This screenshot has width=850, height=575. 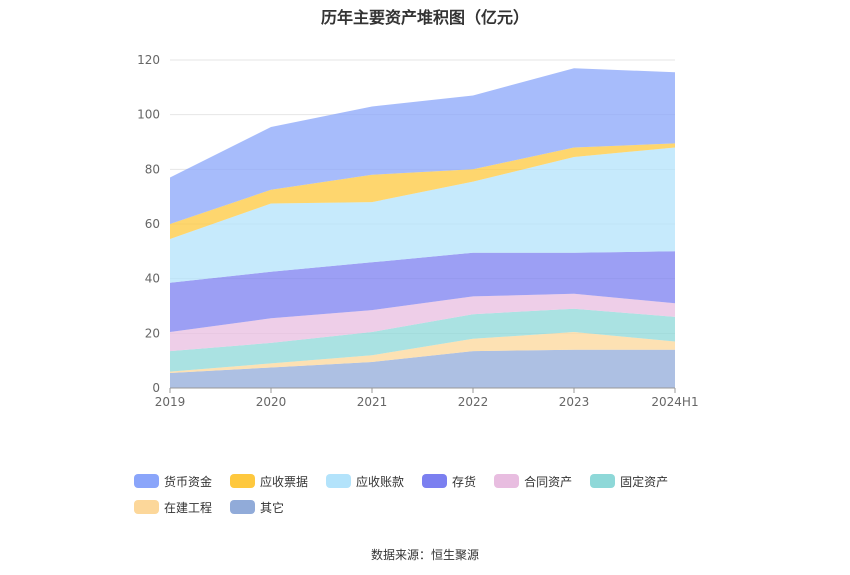 What do you see at coordinates (156, 388) in the screenshot?
I see `y-tick-label: 0` at bounding box center [156, 388].